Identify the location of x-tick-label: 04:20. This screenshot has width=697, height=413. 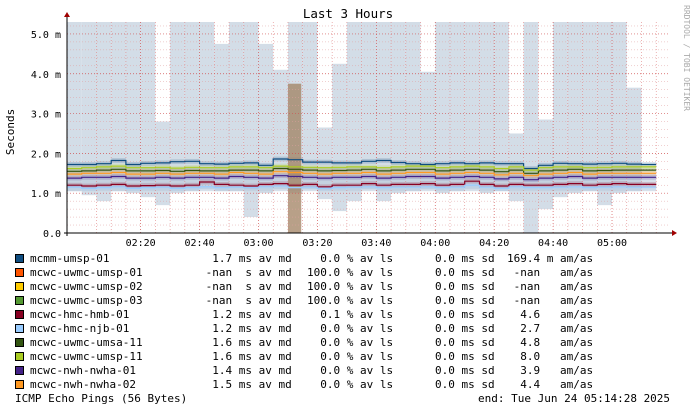
(494, 243).